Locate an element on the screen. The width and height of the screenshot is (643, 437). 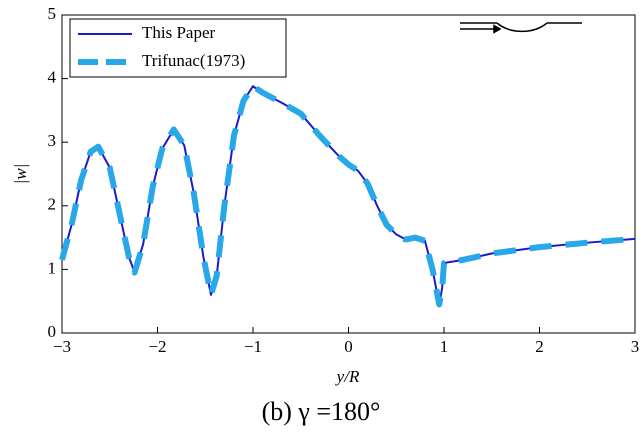
x-tick-label: −1 is located at coordinates (253, 346).